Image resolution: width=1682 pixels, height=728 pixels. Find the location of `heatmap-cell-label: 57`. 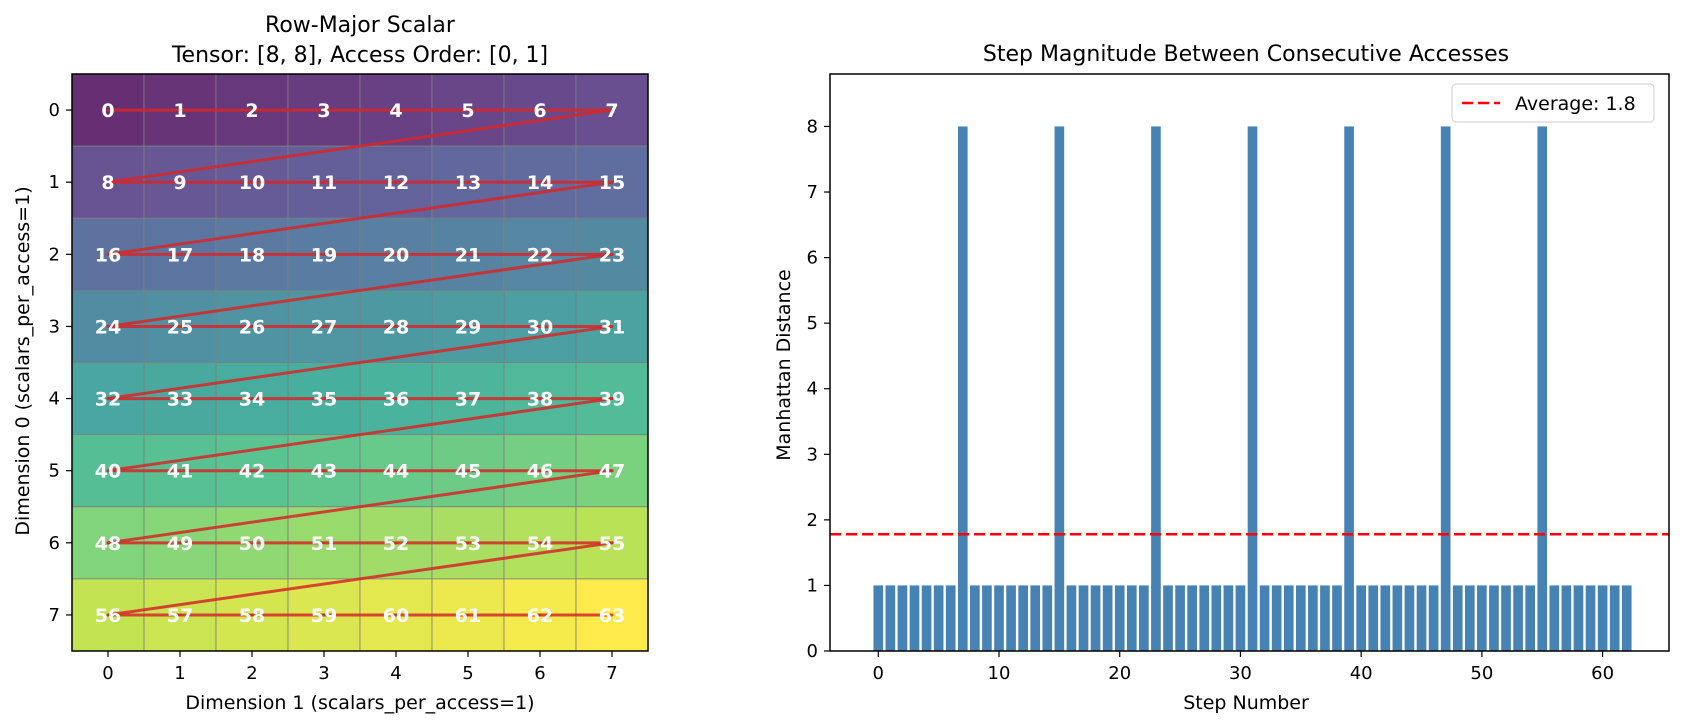

heatmap-cell-label: 57 is located at coordinates (180, 616).